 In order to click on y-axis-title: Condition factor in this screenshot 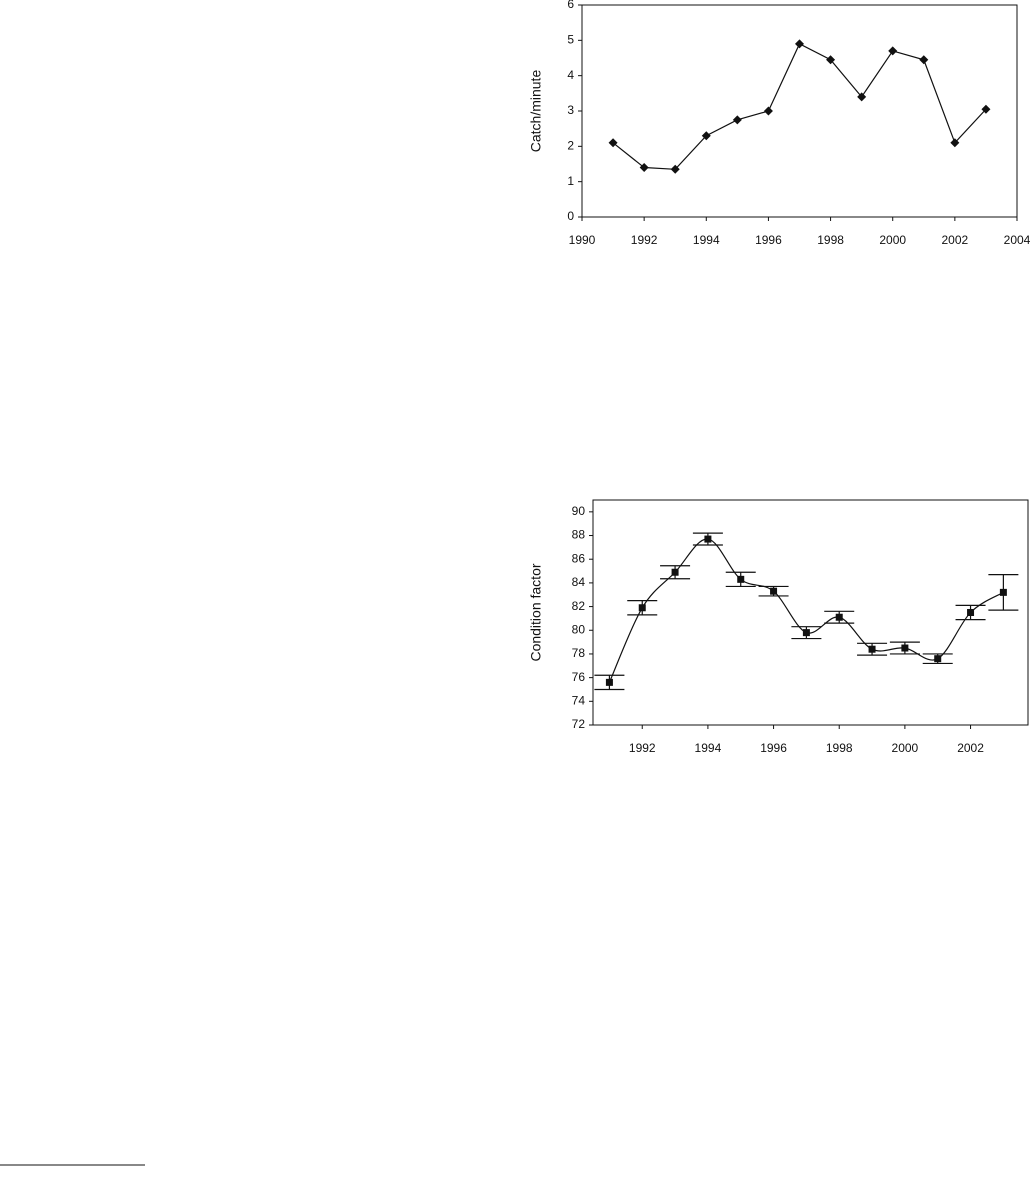, I will do `click(536, 612)`.